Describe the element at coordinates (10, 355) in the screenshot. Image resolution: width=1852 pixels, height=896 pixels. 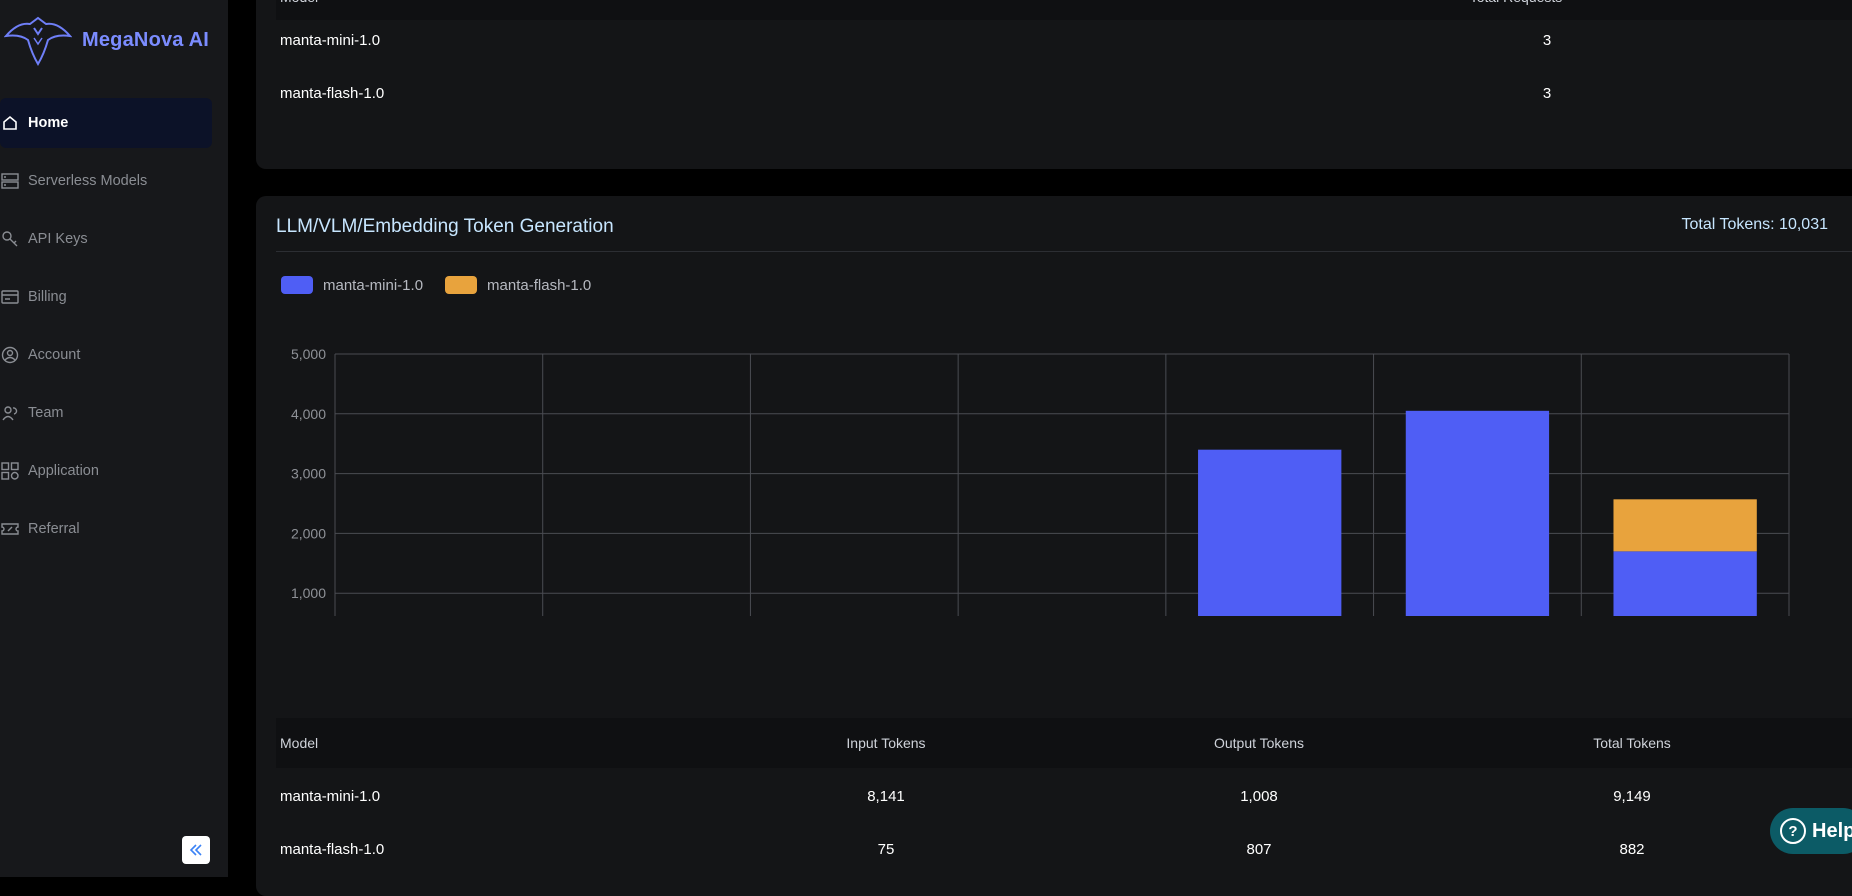
I see `account-icon` at that location.